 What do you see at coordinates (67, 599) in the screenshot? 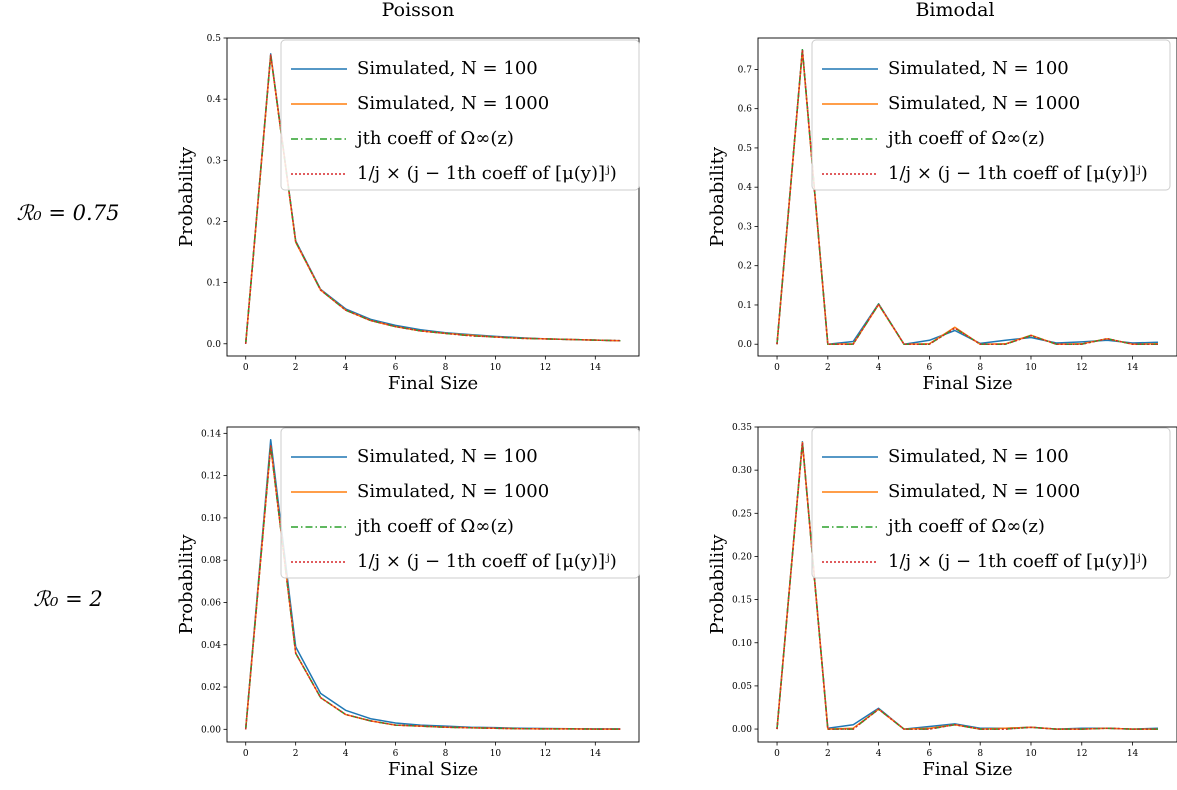
I see `row-label-r0-2: ℛ₀ = 2` at bounding box center [67, 599].